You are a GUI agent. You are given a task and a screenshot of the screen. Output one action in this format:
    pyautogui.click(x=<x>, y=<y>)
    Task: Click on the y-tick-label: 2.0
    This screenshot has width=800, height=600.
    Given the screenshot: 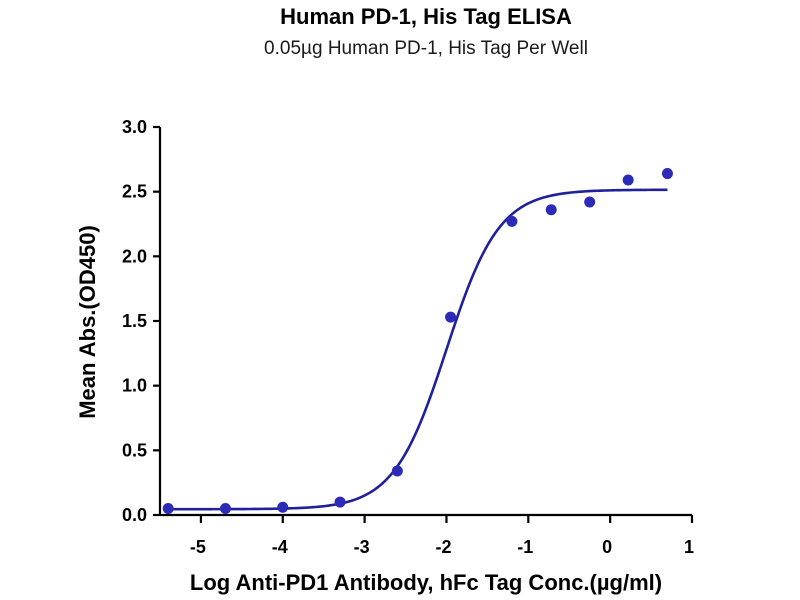 What is the action you would take?
    pyautogui.click(x=134, y=256)
    